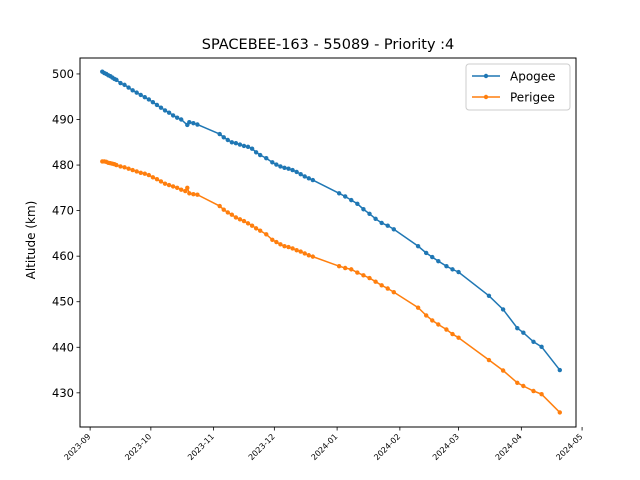 Image resolution: width=640 pixels, height=480 pixels. What do you see at coordinates (569, 447) in the screenshot?
I see `x-tick-label: 2024-05` at bounding box center [569, 447].